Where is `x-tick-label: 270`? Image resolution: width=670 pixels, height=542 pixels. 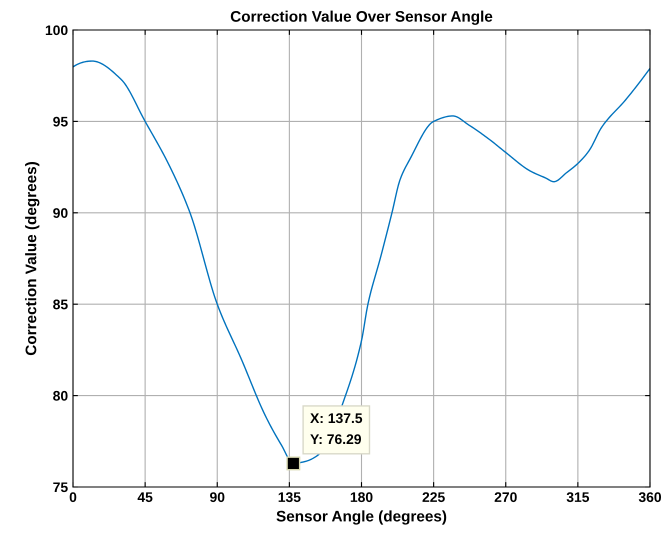 x-tick-label: 270 is located at coordinates (505, 497).